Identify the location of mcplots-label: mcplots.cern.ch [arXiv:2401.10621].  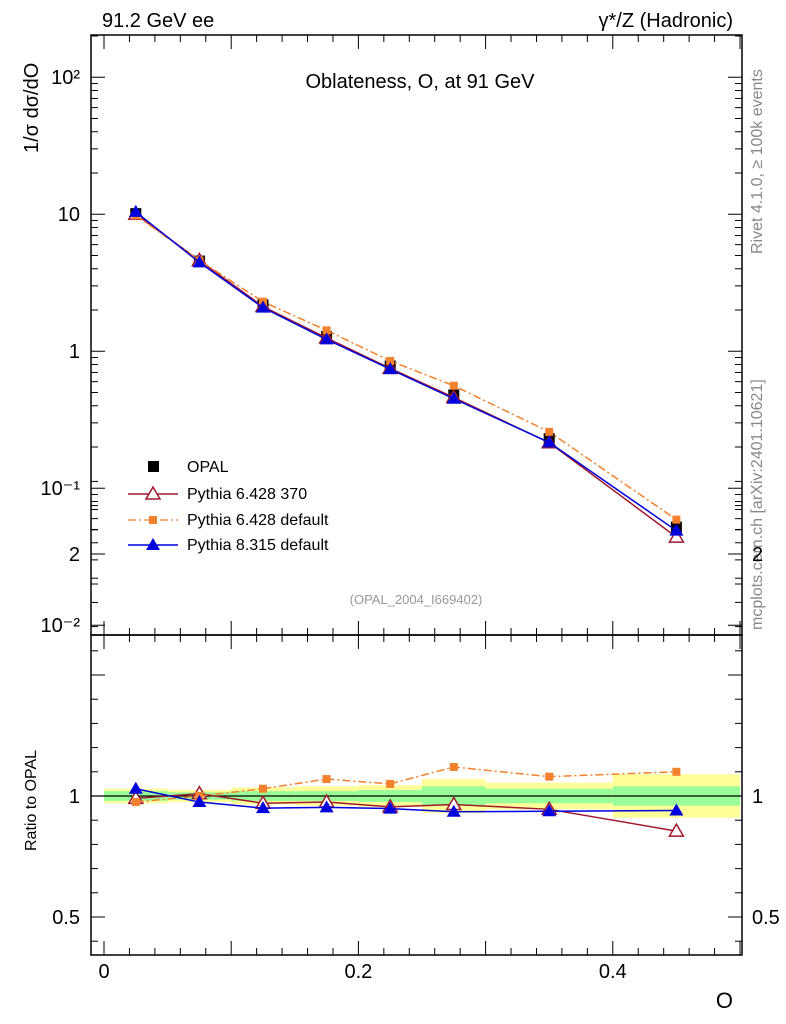
(757, 504).